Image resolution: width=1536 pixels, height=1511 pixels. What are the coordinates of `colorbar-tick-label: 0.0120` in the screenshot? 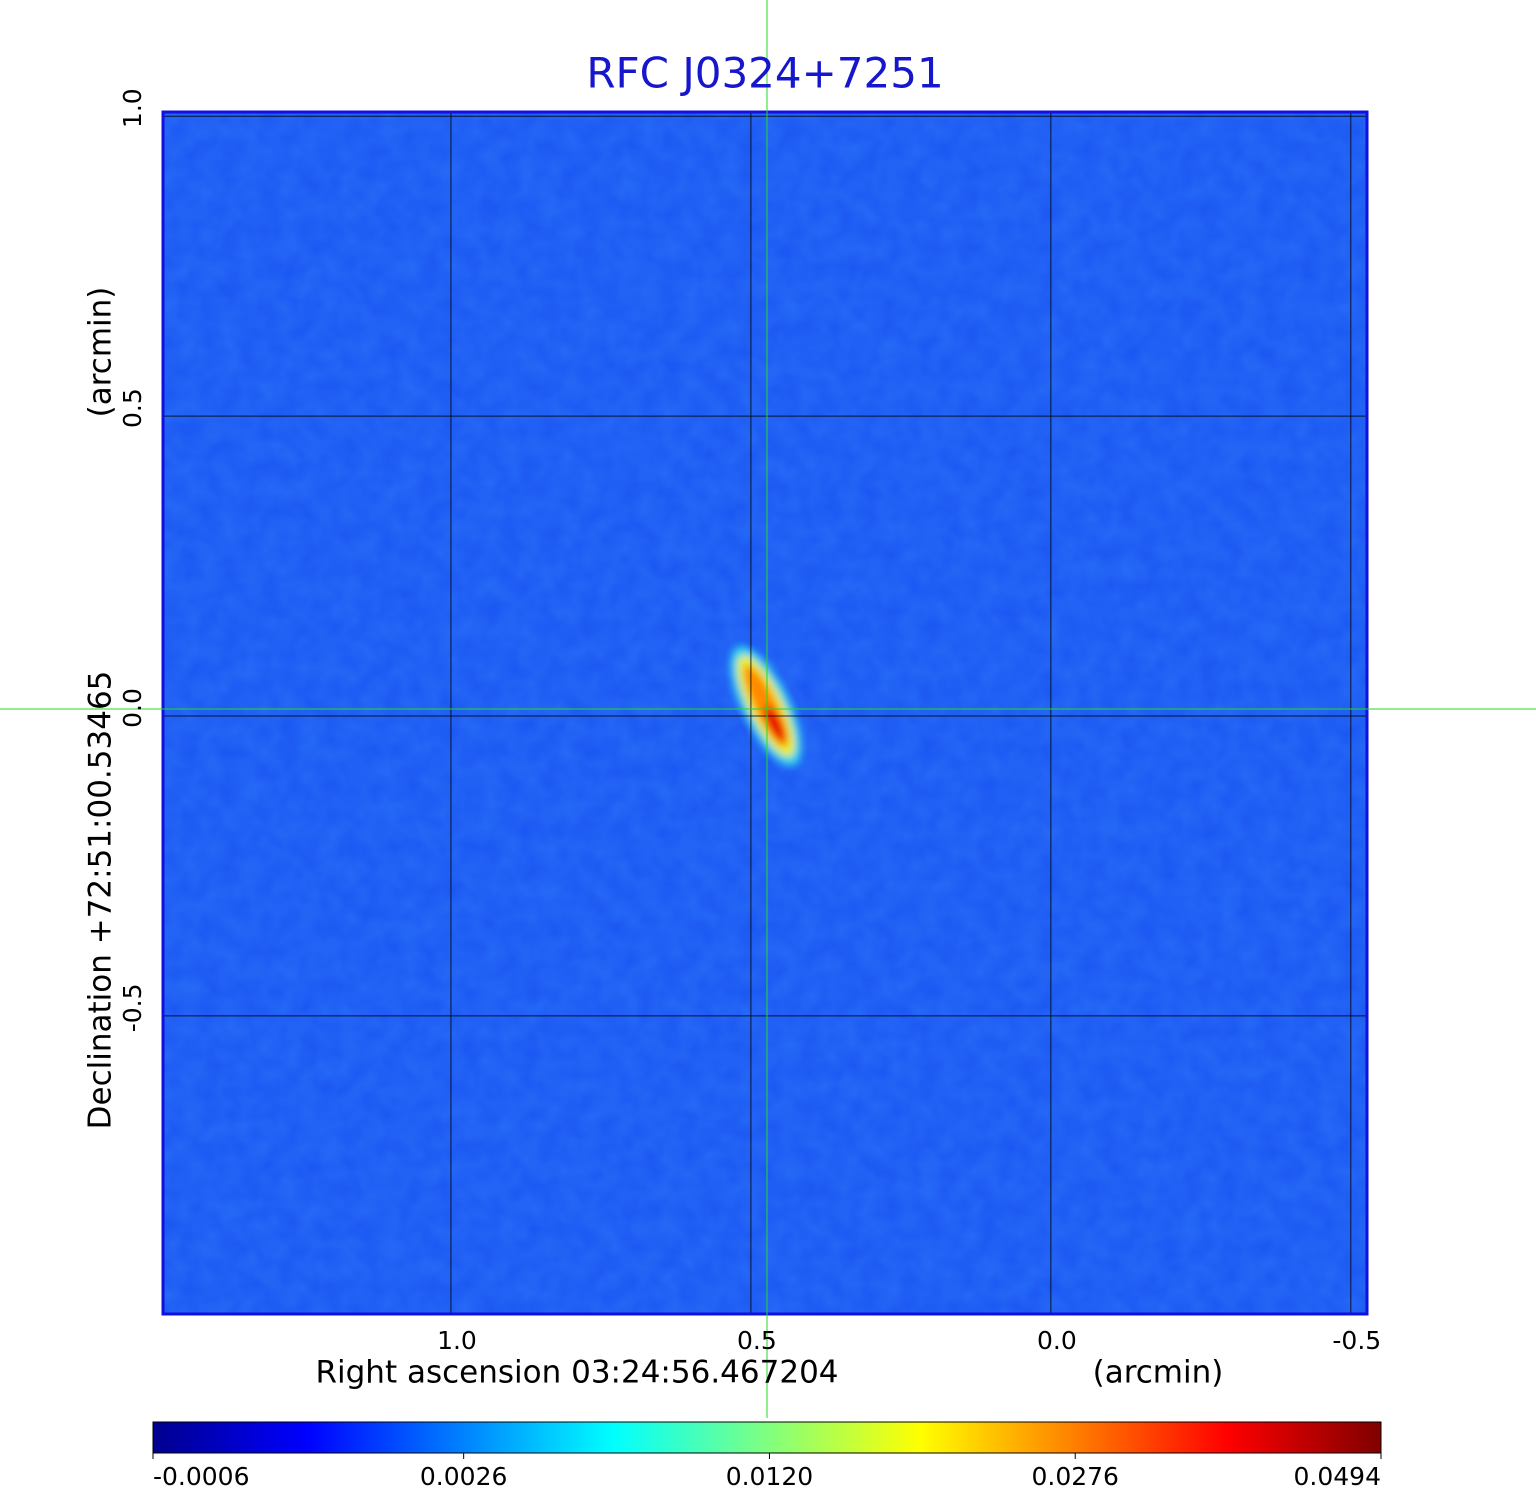 It's located at (769, 1476).